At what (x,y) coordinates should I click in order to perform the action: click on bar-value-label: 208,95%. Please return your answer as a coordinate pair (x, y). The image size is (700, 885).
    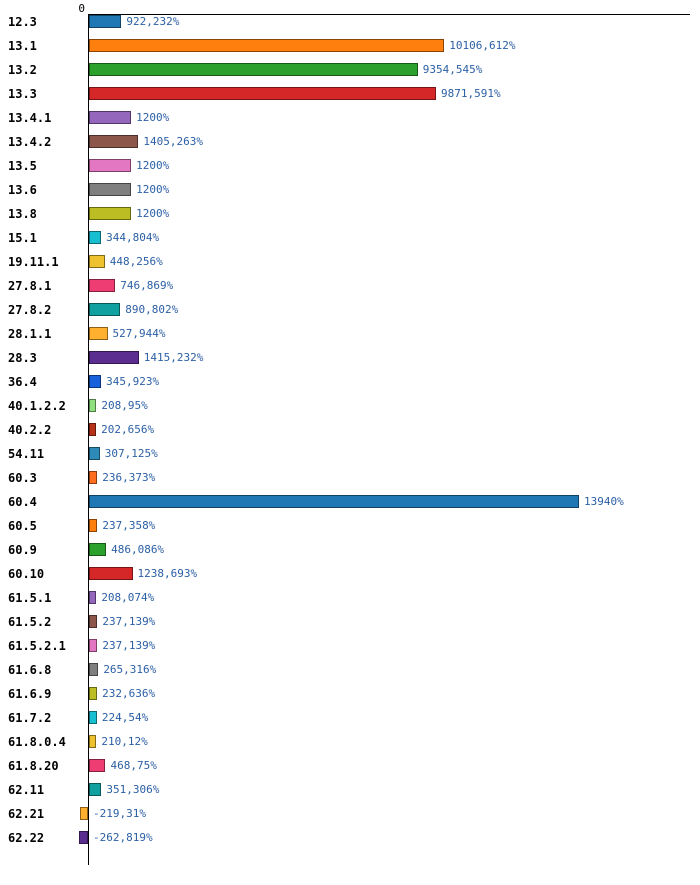
    Looking at the image, I should click on (124, 405).